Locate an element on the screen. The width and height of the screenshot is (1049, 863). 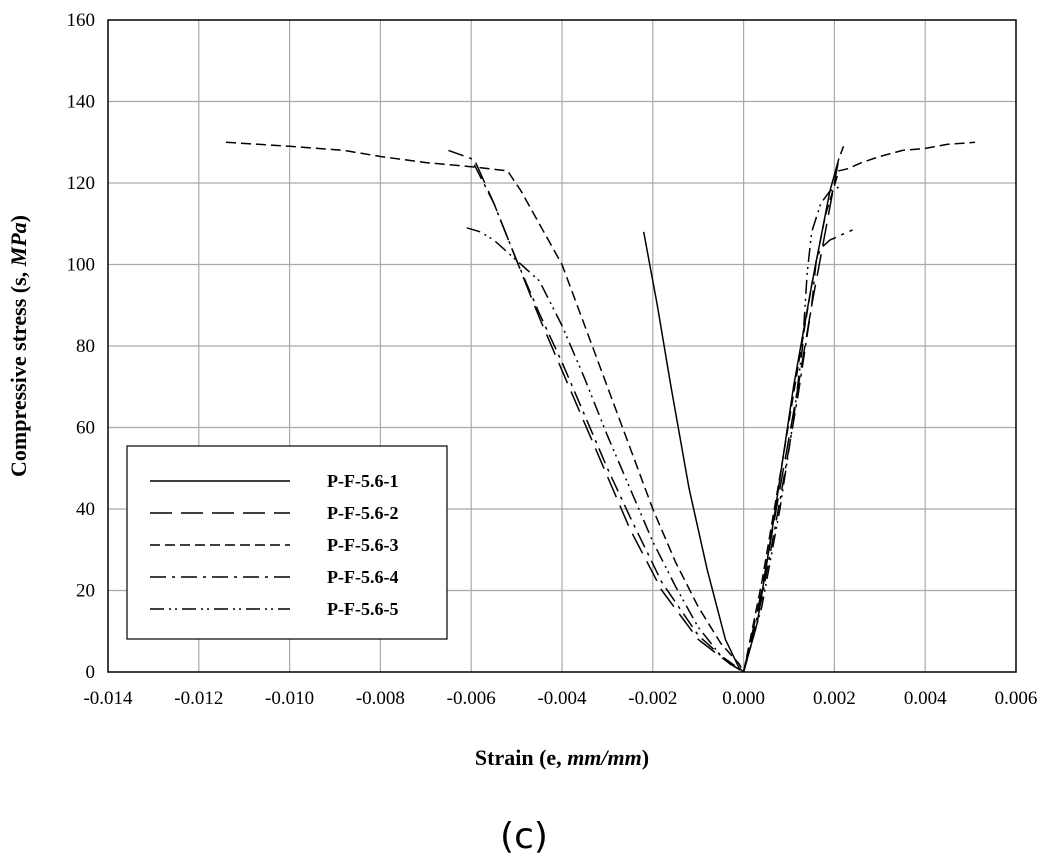
y-tick-labels: 0 20 40 60 80 100 120 140 160 is located at coordinates (81, 346).